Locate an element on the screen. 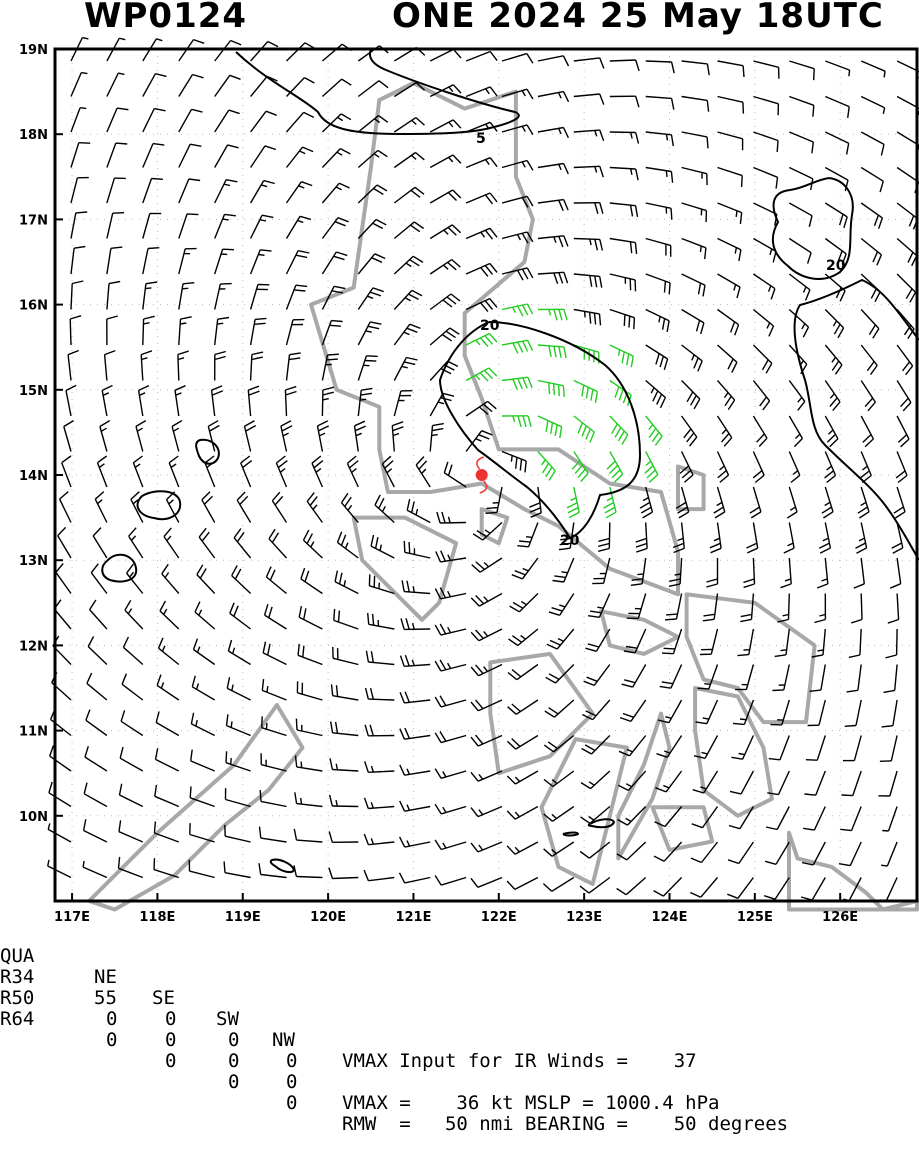  contour-label-20-ne: 20 is located at coordinates (836, 266).